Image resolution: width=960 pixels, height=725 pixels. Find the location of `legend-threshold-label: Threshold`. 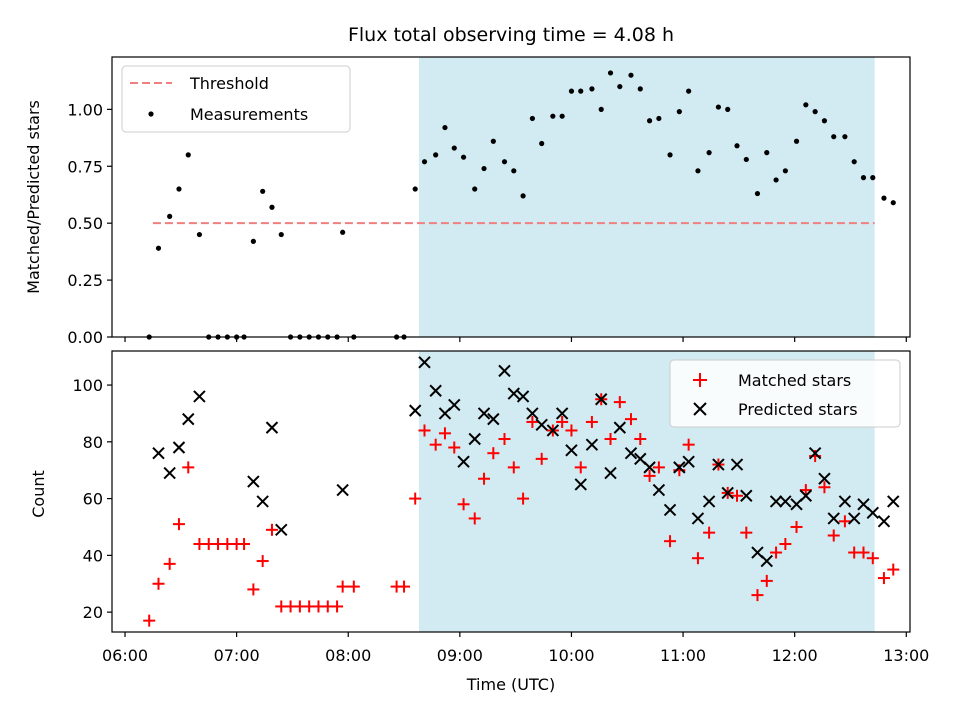

legend-threshold-label: Threshold is located at coordinates (229, 83).